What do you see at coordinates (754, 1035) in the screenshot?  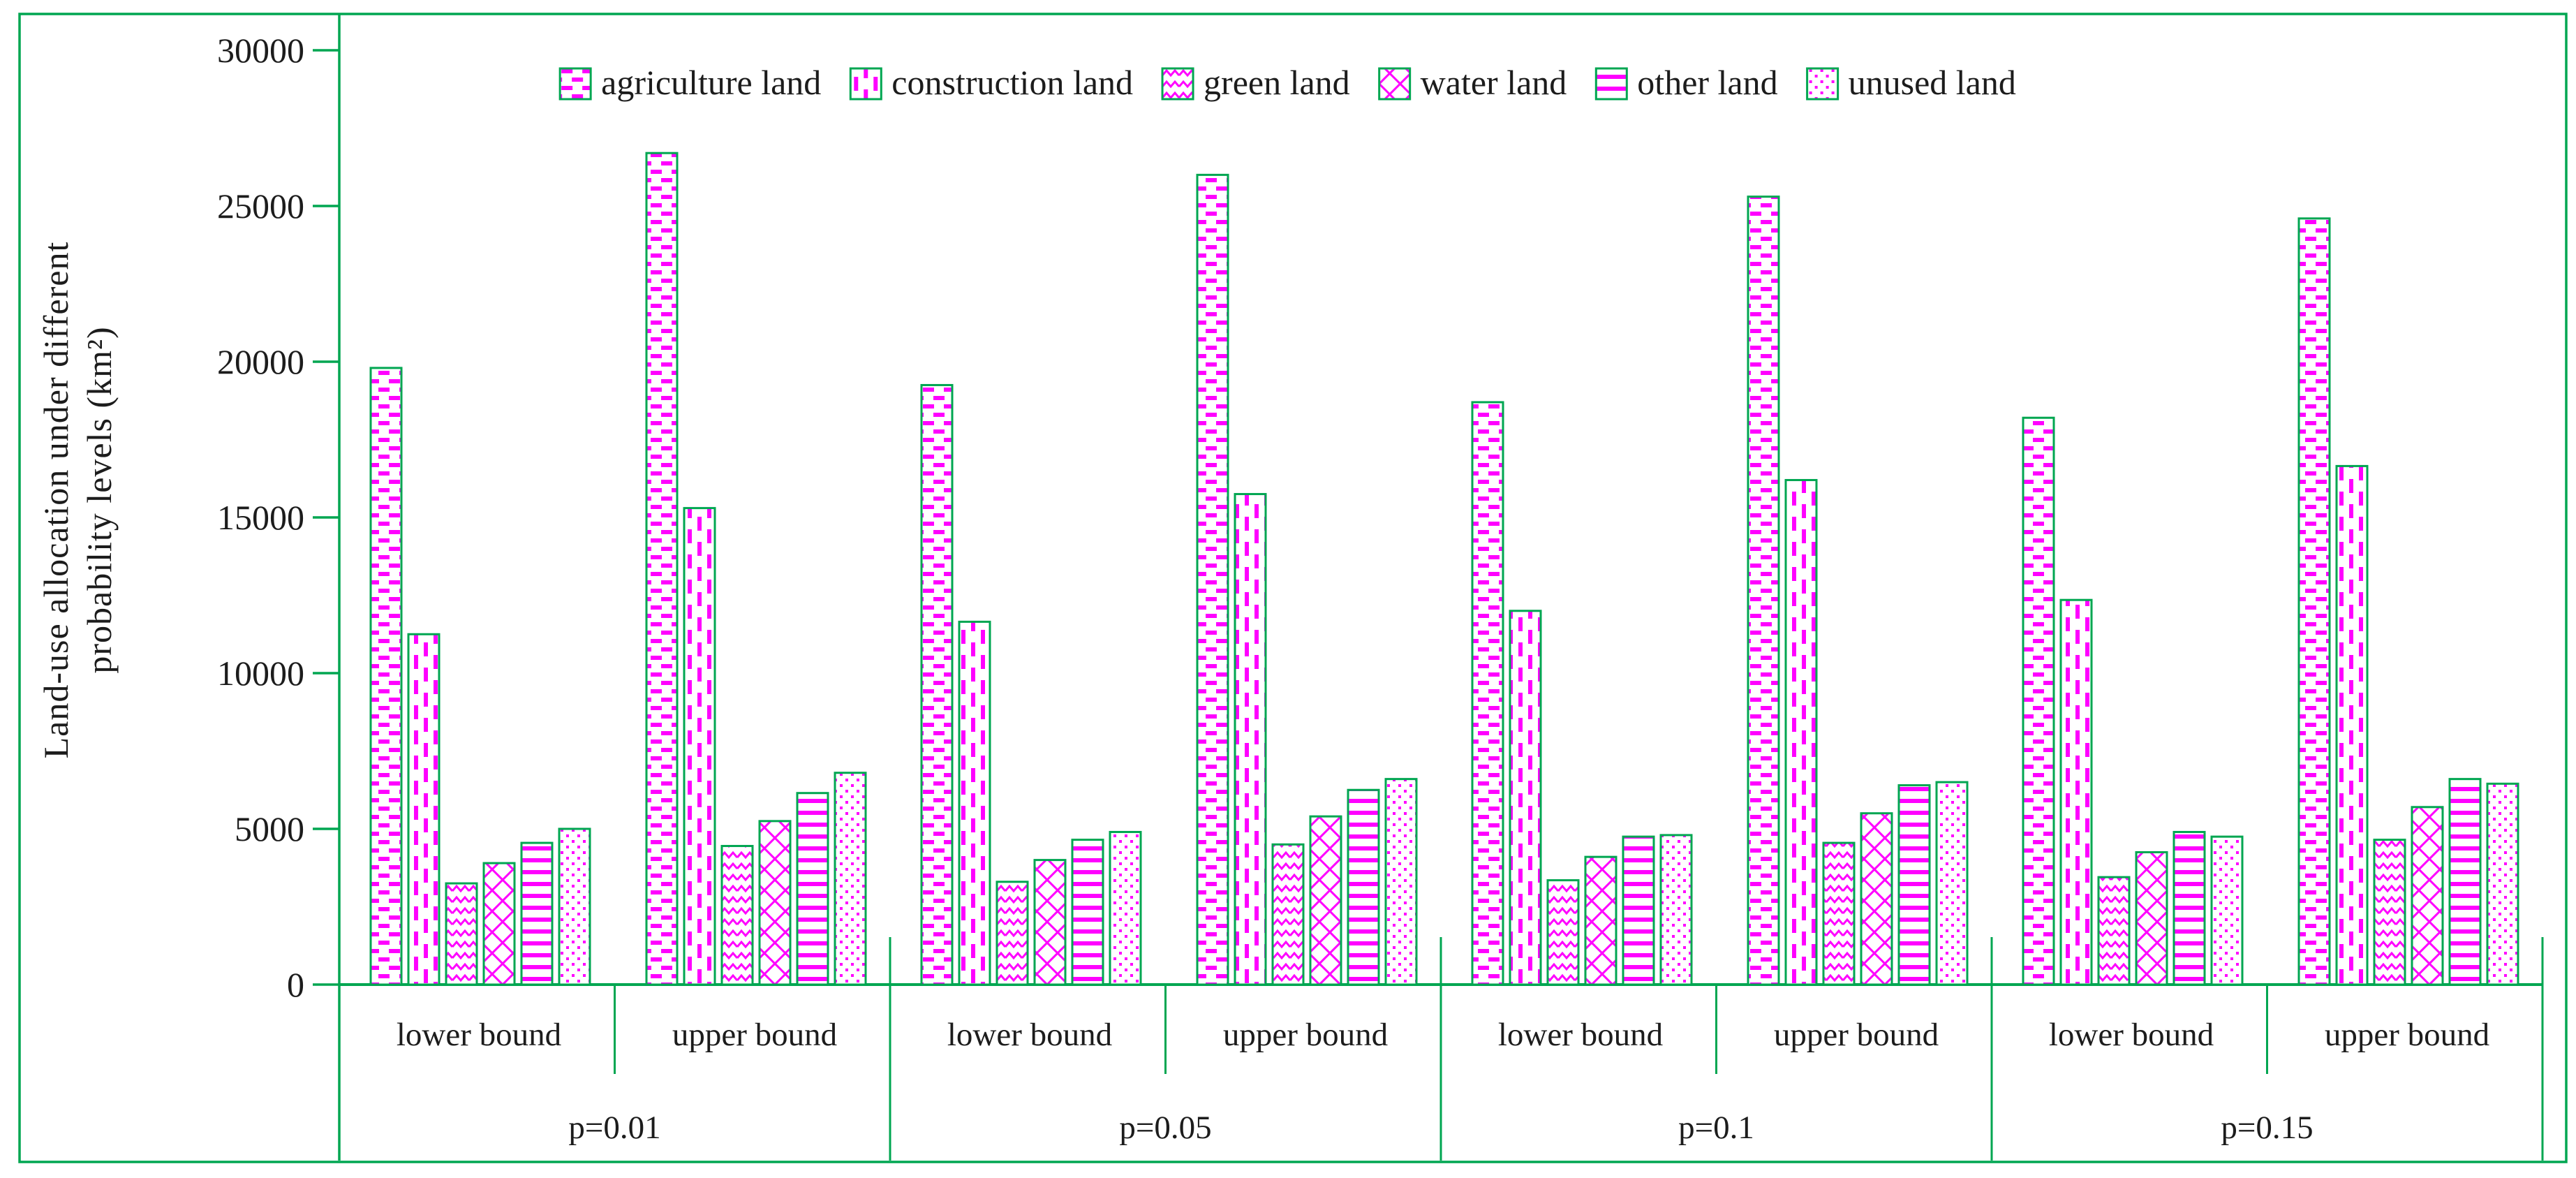 I see `bound-label-p-0-01-upper-bound: upper bound` at bounding box center [754, 1035].